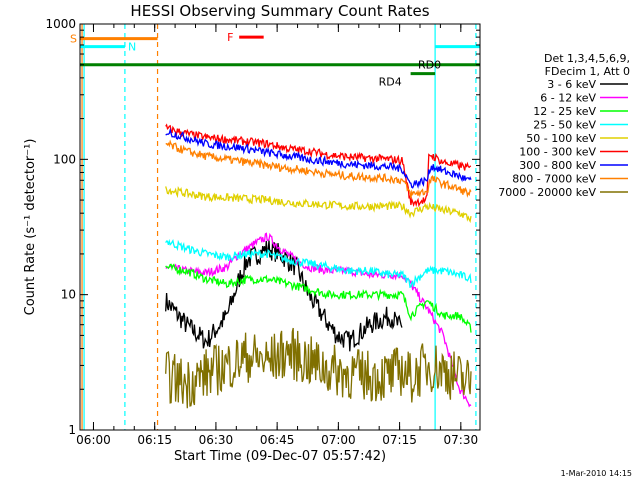 The image size is (640, 480). I want to click on y-axis-label: Count Rate (s⁻¹ detector⁻¹), so click(30, 227).